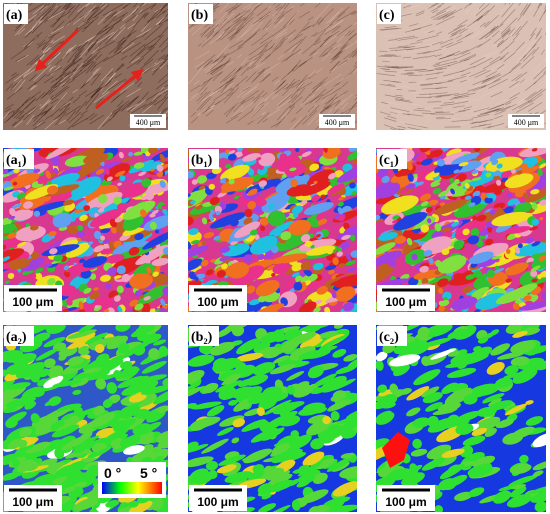  Describe the element at coordinates (32, 302) in the screenshot. I see `scale-label: 100 μm` at that location.